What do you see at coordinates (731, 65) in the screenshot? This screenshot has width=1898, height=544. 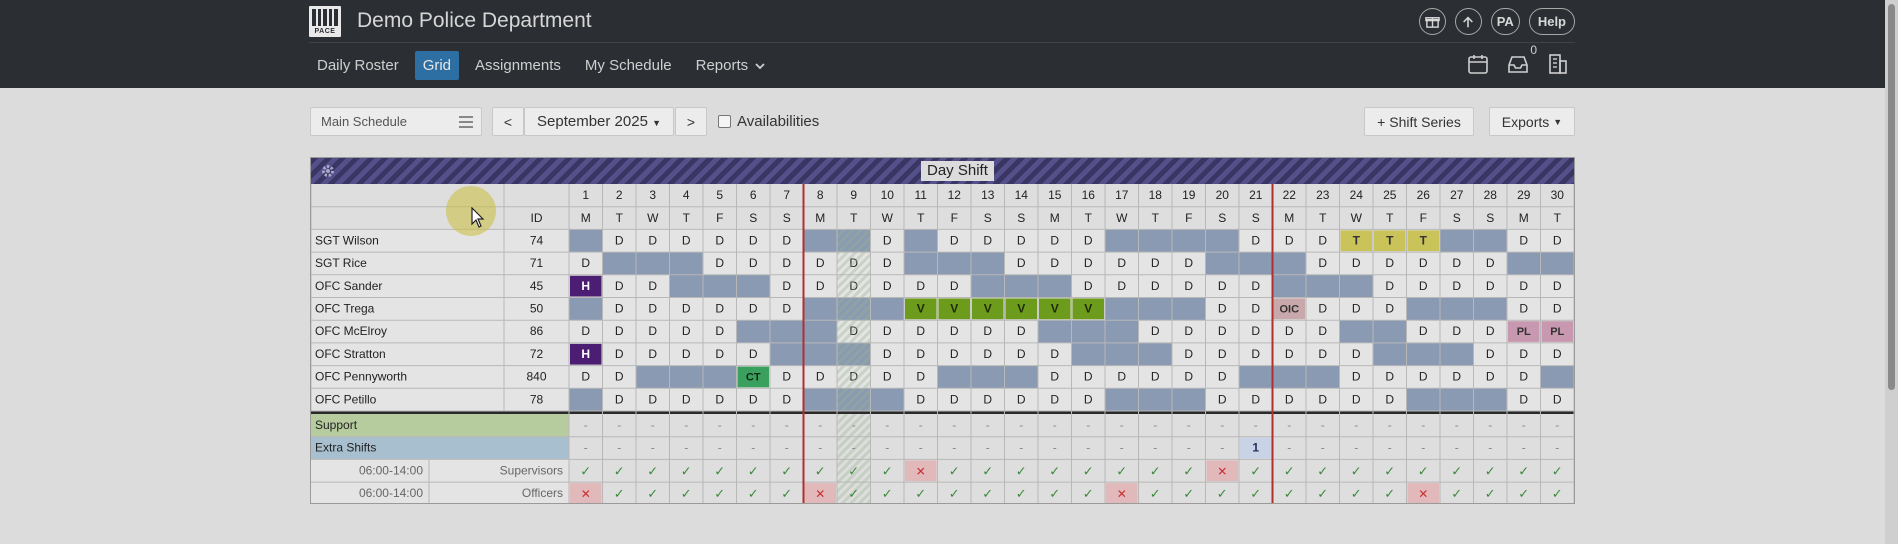 I see `nav-reports: Reports` at bounding box center [731, 65].